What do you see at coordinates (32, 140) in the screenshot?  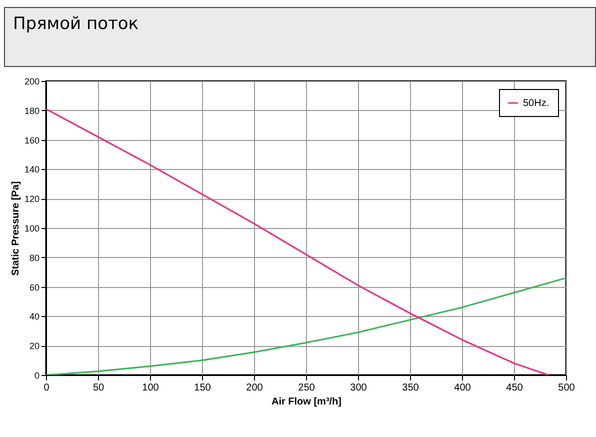 I see `y-tick-label: 160` at bounding box center [32, 140].